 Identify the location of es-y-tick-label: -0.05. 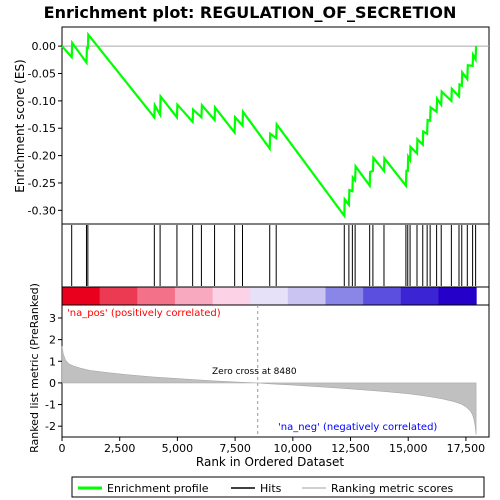
(42, 74).